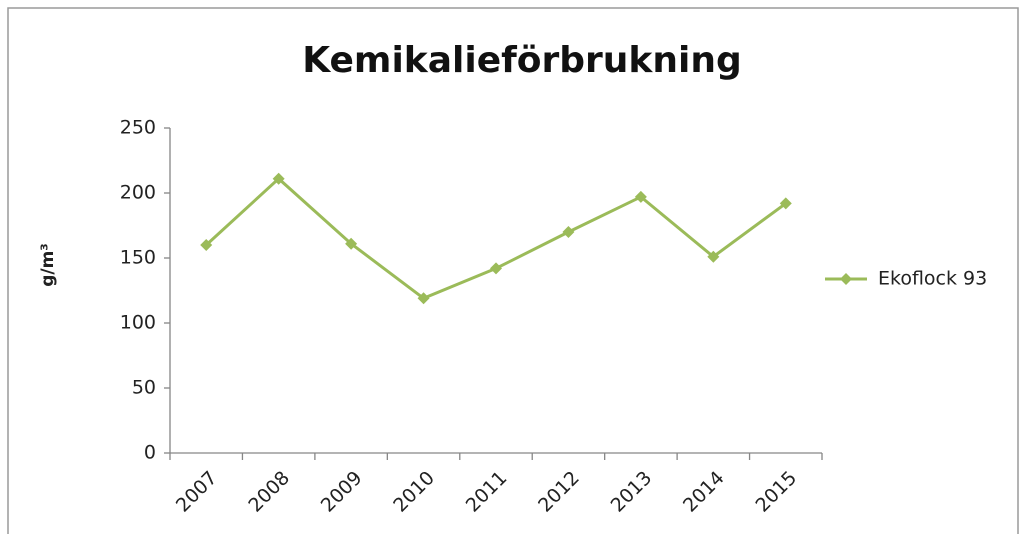 This screenshot has height=534, width=1025. Describe the element at coordinates (559, 492) in the screenshot. I see `x-tick-label: 2012` at that location.